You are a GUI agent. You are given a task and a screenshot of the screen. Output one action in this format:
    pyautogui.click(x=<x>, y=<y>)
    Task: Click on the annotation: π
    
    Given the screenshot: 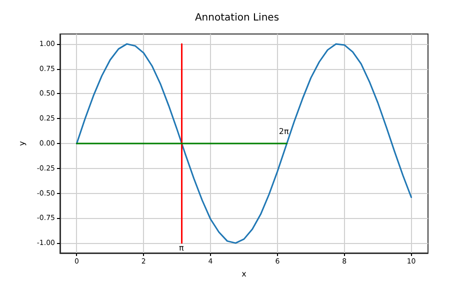 What is the action you would take?
    pyautogui.click(x=181, y=248)
    